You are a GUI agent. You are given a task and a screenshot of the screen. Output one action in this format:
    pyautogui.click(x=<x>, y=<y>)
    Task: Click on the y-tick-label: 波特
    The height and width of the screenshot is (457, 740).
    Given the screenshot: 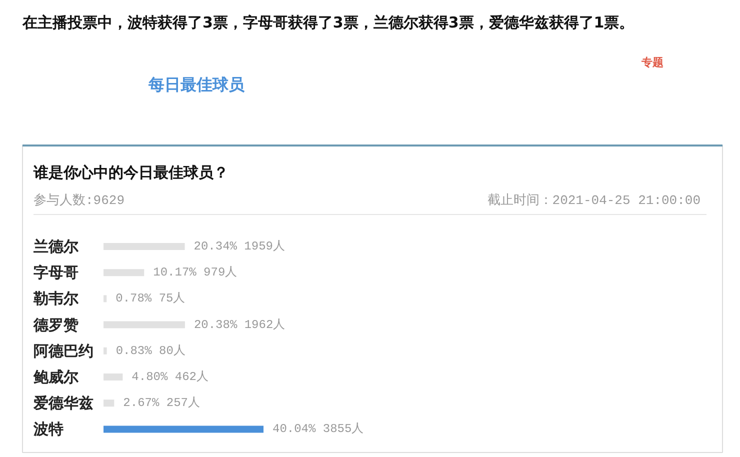 What is the action you would take?
    pyautogui.click(x=48, y=429)
    